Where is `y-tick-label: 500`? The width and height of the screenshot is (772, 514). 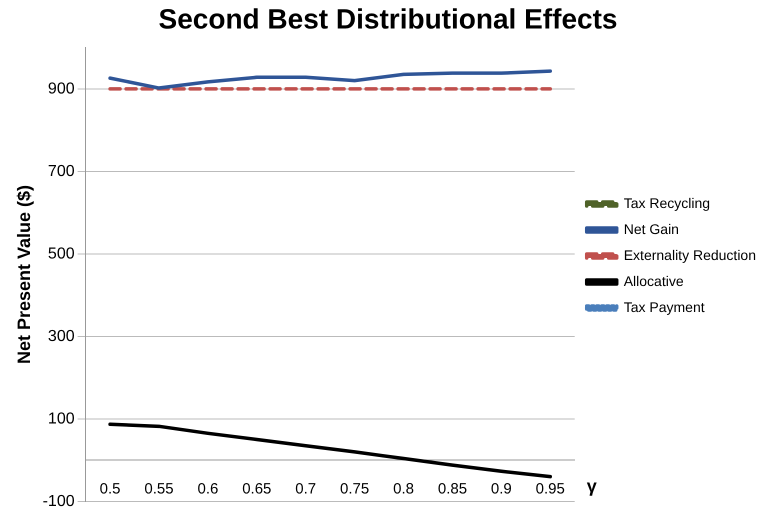 y-tick-label: 500 is located at coordinates (61, 253).